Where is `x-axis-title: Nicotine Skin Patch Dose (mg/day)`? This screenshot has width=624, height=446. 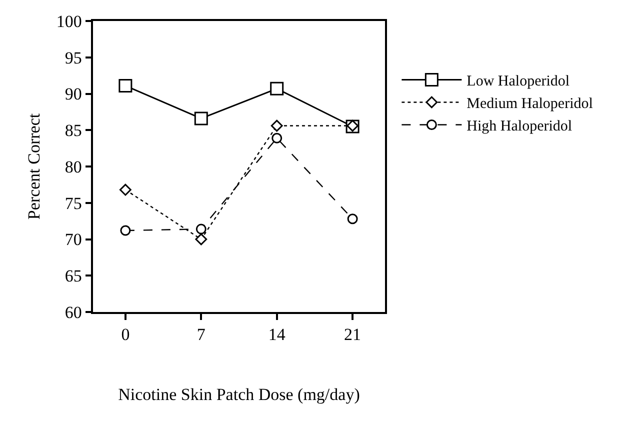
x-axis-title: Nicotine Skin Patch Dose (mg/day) is located at coordinates (239, 394).